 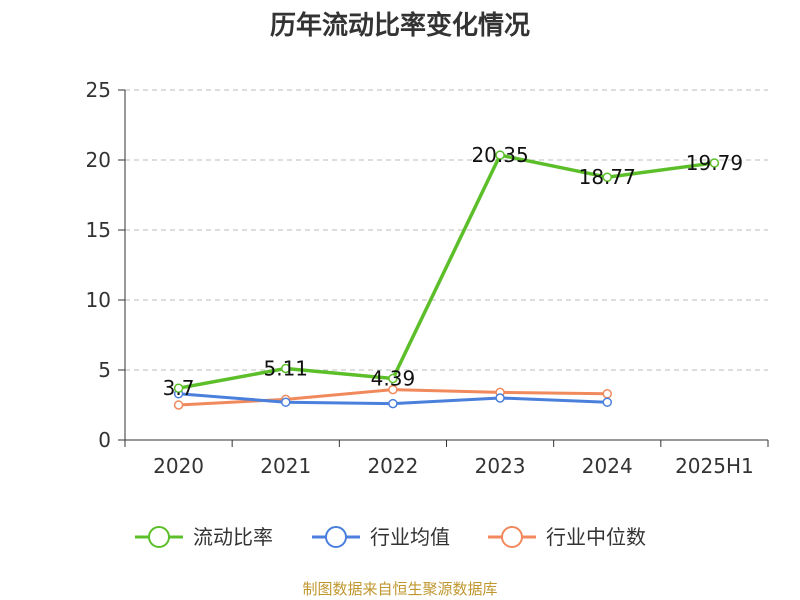 What do you see at coordinates (98, 160) in the screenshot?
I see `y-tick-label: 20` at bounding box center [98, 160].